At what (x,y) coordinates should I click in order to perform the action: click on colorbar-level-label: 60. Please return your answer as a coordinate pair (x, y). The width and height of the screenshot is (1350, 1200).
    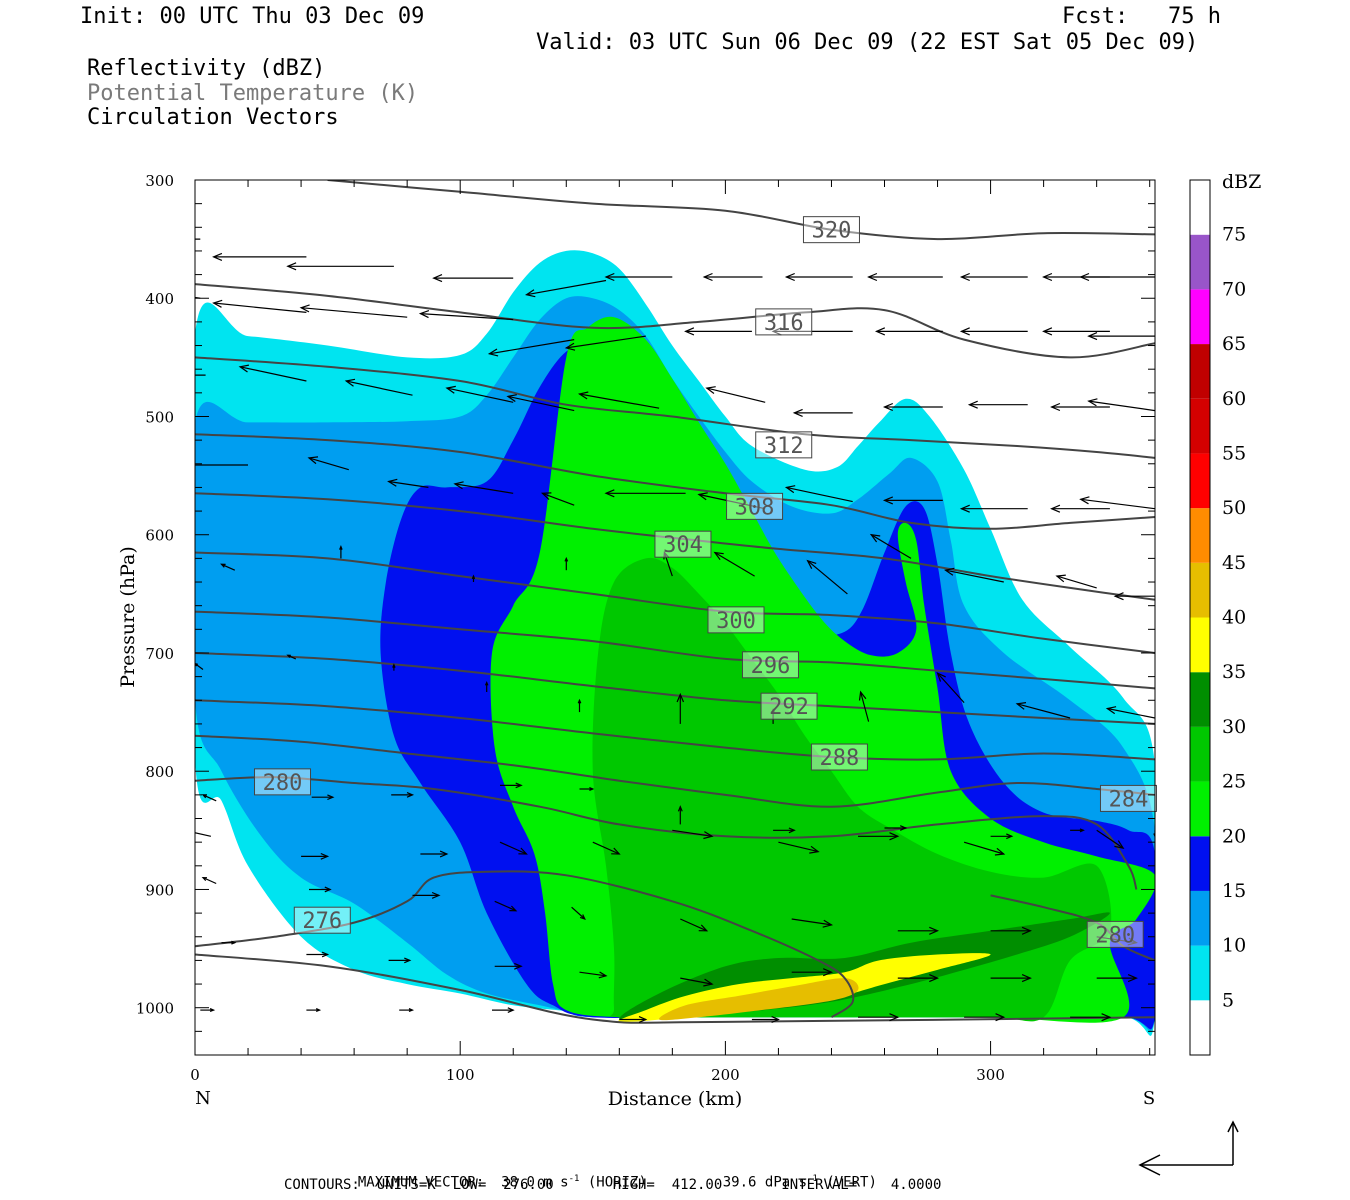
    Looking at the image, I should click on (1234, 399).